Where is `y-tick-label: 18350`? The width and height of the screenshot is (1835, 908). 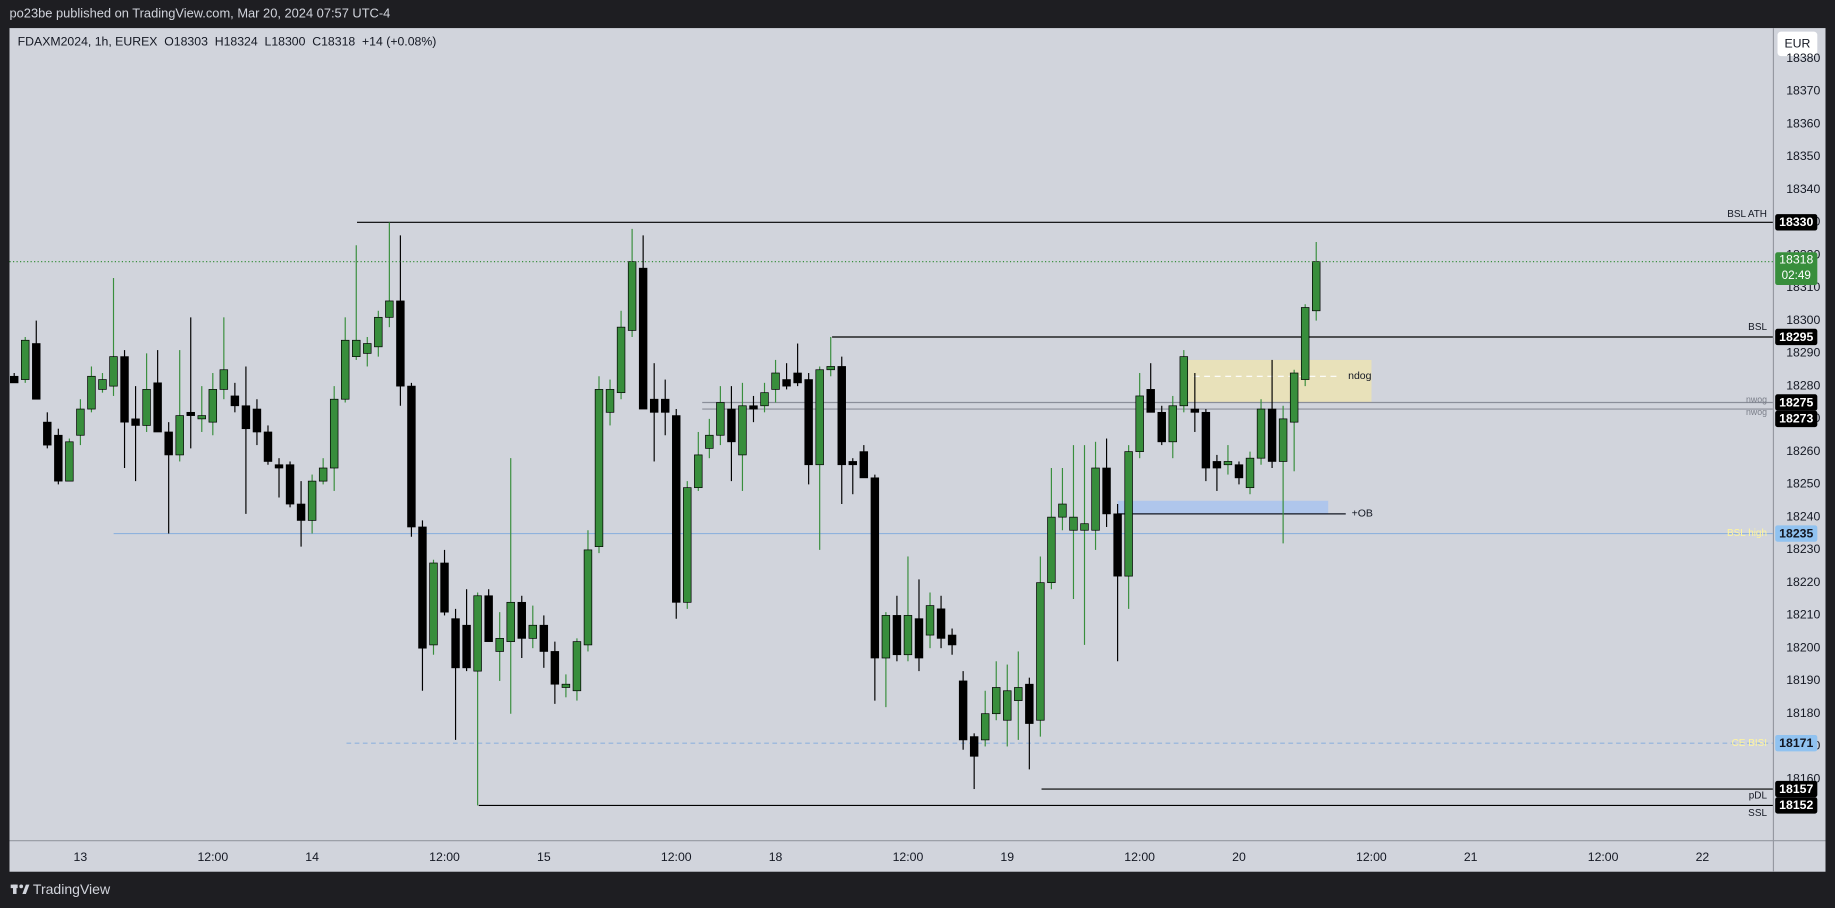
y-tick-label: 18350 is located at coordinates (1803, 156).